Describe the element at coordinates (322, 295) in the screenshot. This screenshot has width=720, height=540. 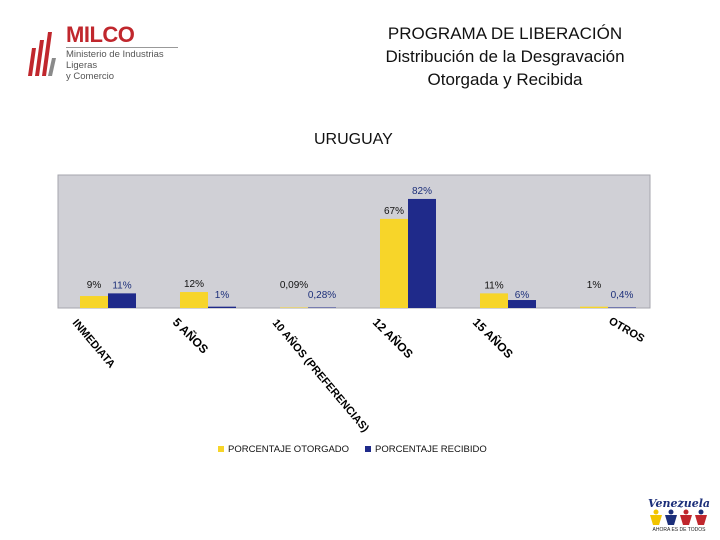
I see `value-label-10-anos-preferencias-recibido: 0,28%` at that location.